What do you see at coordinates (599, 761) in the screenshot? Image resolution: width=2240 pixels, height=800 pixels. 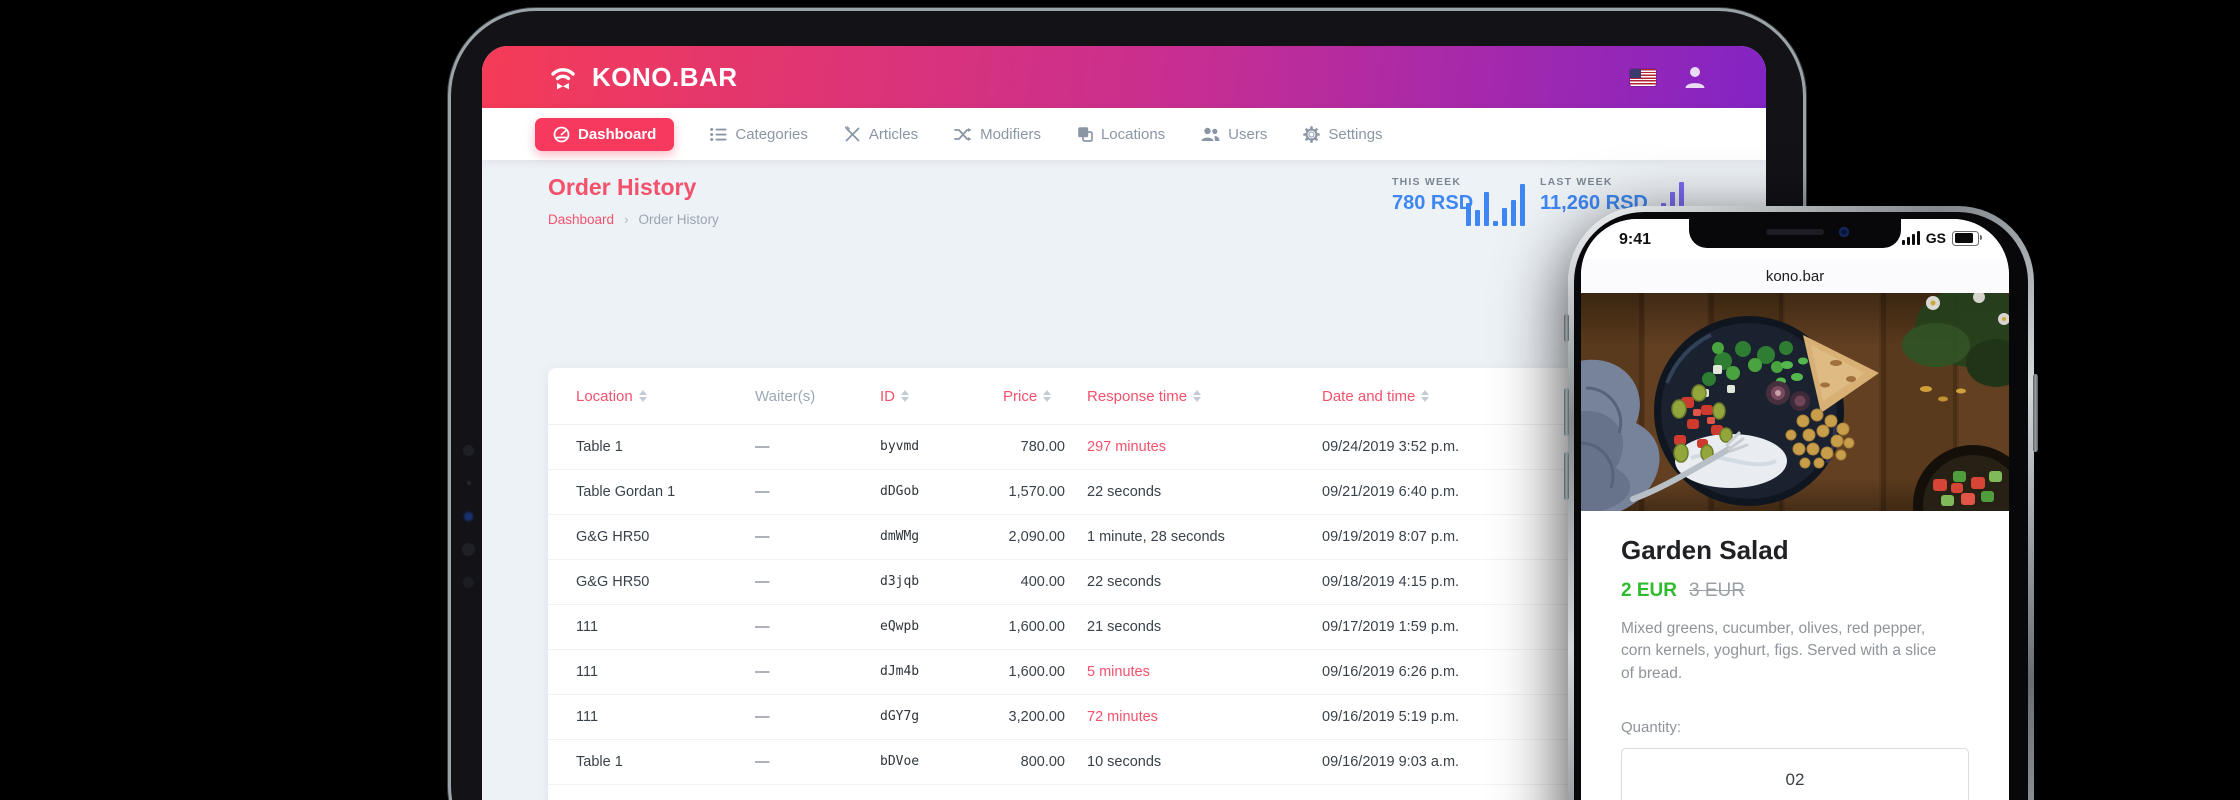 I see `cell-location: Table 1` at bounding box center [599, 761].